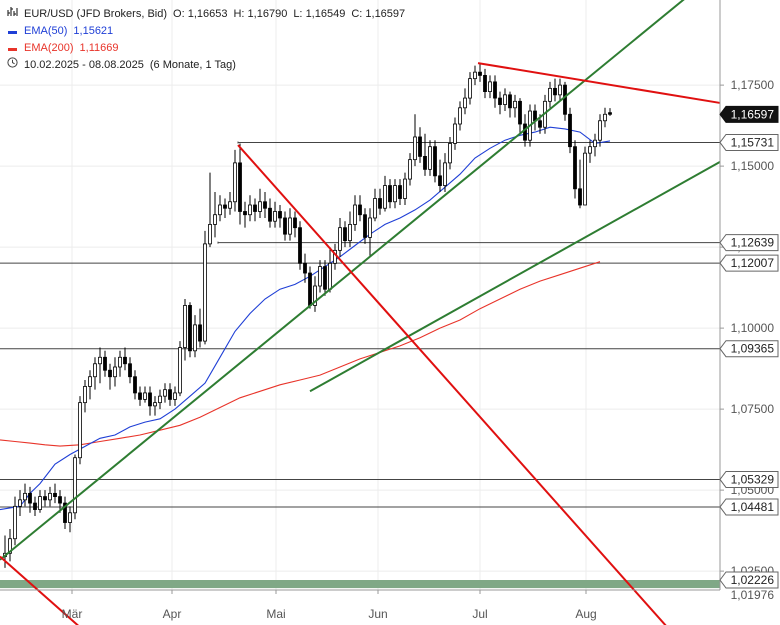  I want to click on x-tick-label-2: Mai, so click(275, 614).